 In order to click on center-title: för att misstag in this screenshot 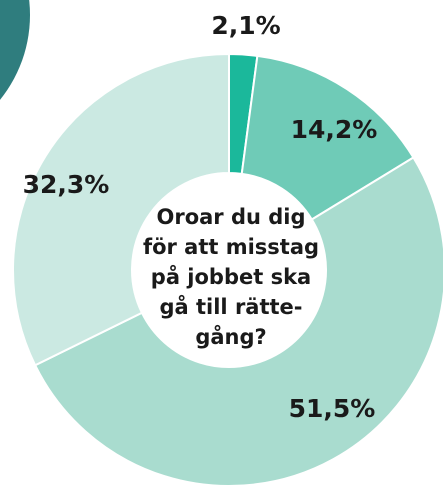, I will do `click(231, 247)`.